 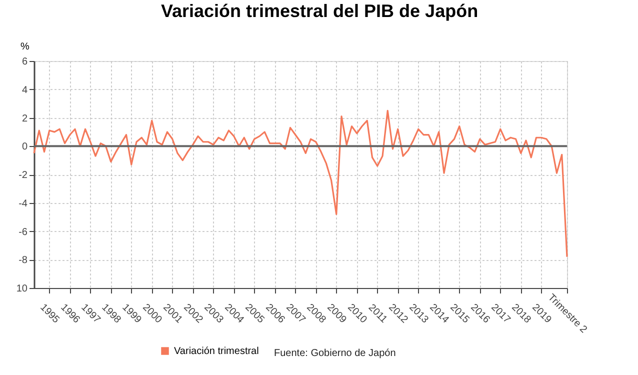 What do you see at coordinates (25, 62) in the screenshot?
I see `y-tick-label: 6` at bounding box center [25, 62].